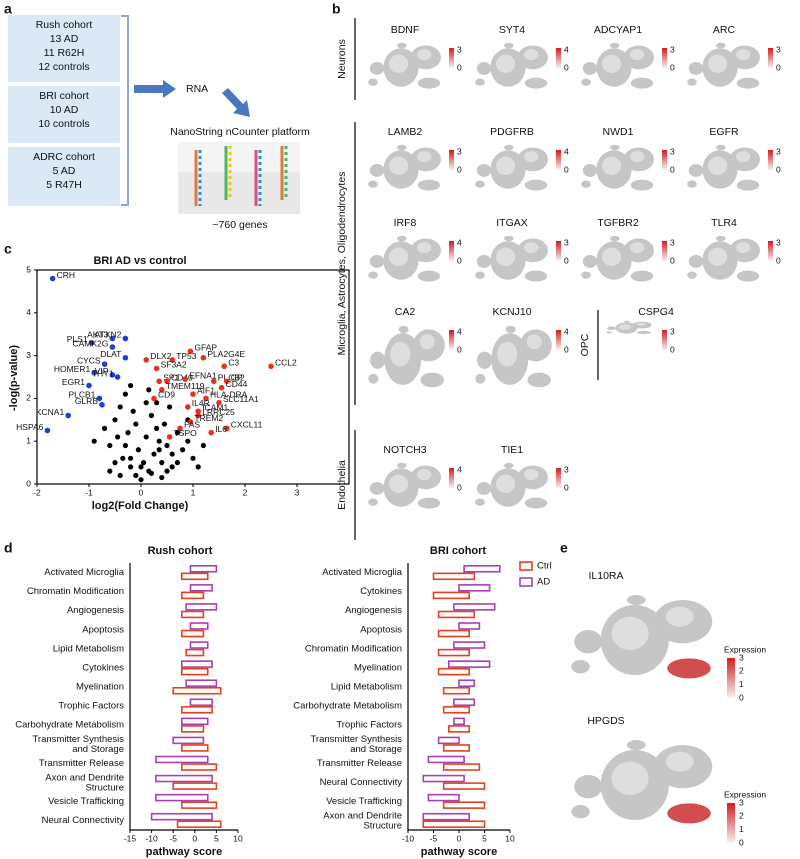 The image size is (800, 859). Describe the element at coordinates (8, 249) in the screenshot. I see `panel-letter: c` at that location.